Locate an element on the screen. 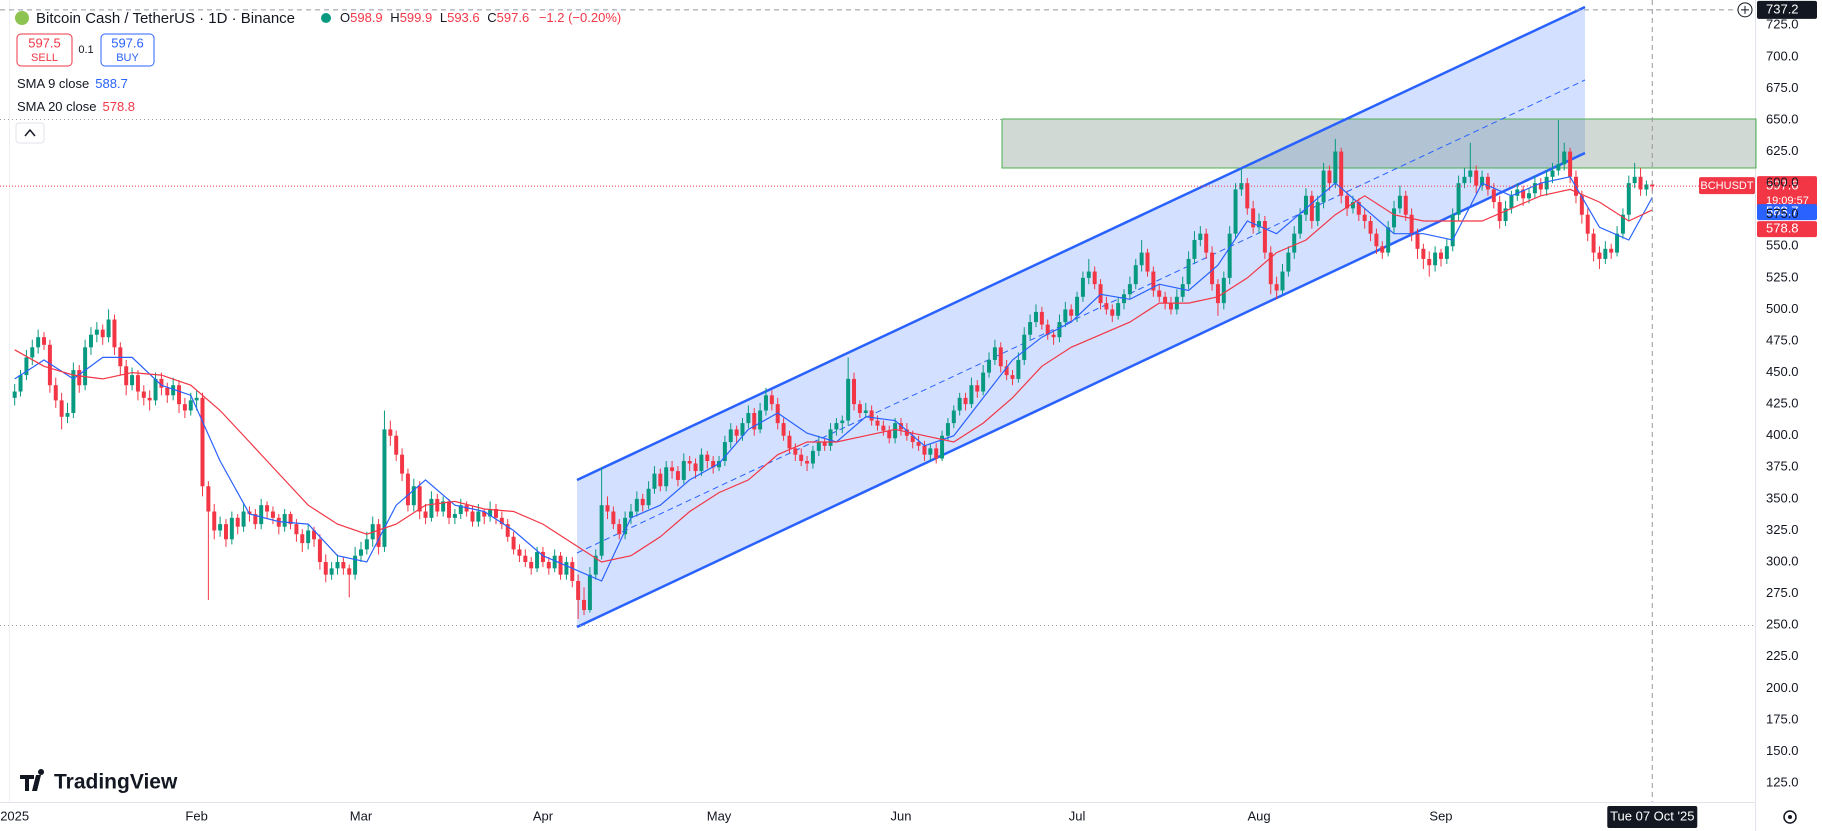 The width and height of the screenshot is (1822, 831). y-tick-label: 225.0 is located at coordinates (1782, 655).